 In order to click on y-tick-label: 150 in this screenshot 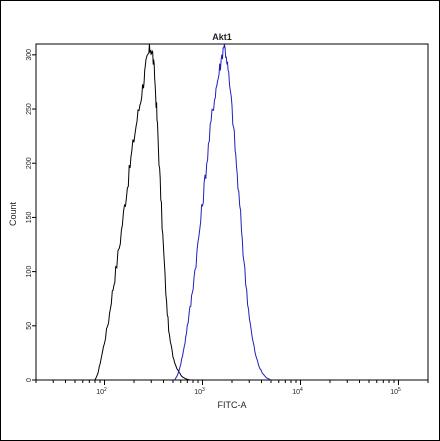, I will do `click(29, 217)`.